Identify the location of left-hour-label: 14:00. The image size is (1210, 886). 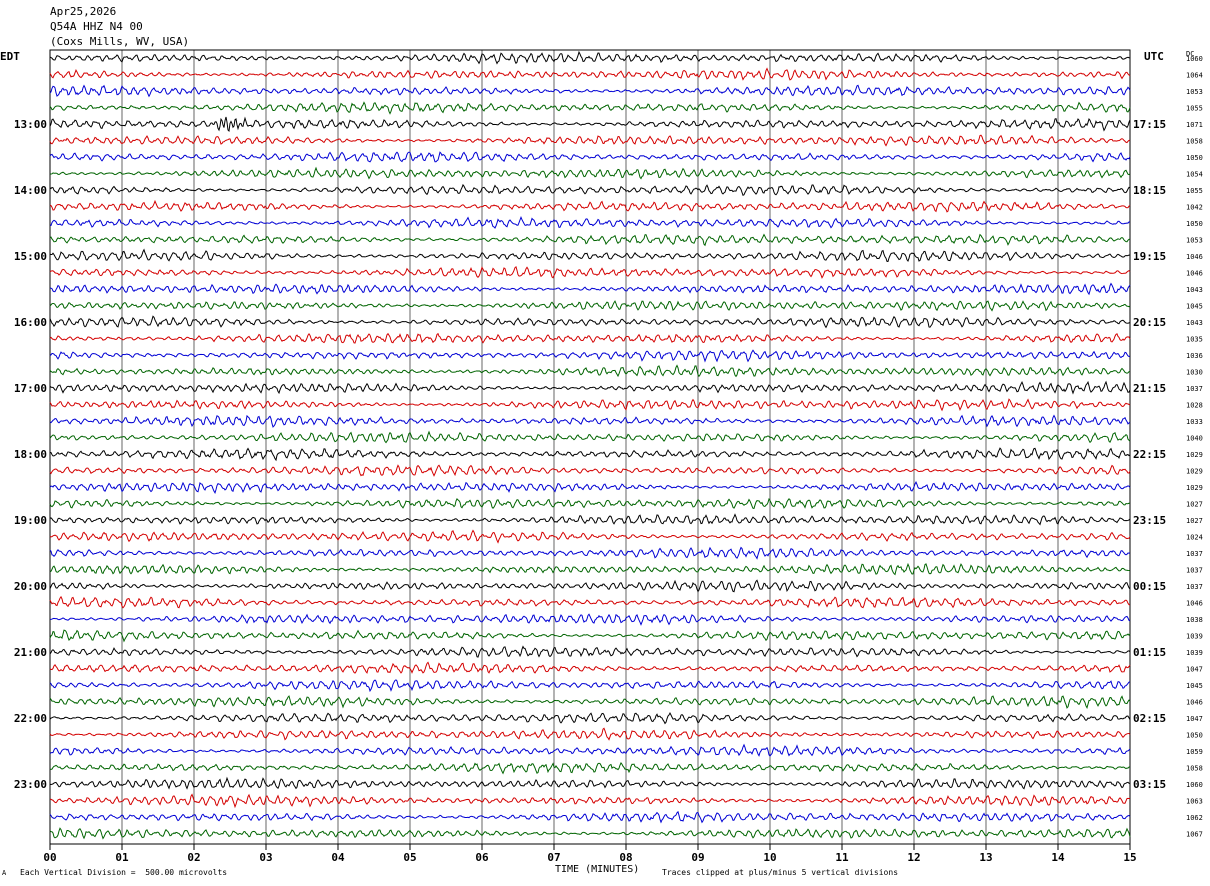
(30, 190).